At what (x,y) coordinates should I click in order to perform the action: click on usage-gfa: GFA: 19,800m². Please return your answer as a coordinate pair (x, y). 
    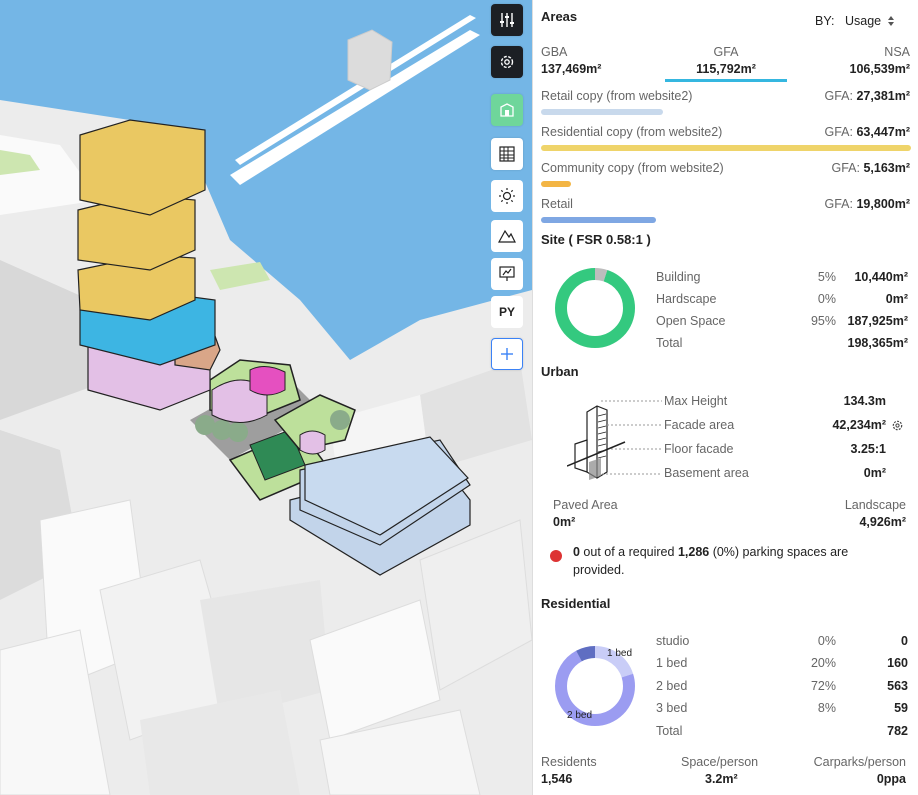
    Looking at the image, I should click on (867, 204).